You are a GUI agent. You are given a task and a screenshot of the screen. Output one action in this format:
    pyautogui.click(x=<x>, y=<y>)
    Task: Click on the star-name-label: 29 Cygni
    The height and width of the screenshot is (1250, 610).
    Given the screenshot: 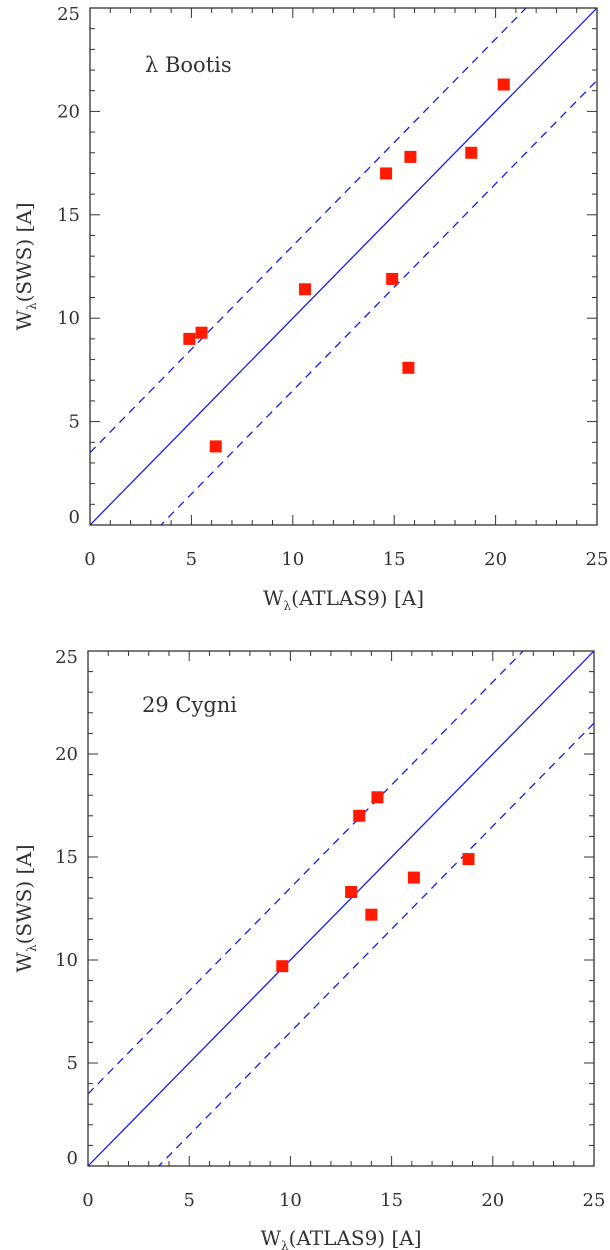 What is the action you would take?
    pyautogui.click(x=189, y=705)
    